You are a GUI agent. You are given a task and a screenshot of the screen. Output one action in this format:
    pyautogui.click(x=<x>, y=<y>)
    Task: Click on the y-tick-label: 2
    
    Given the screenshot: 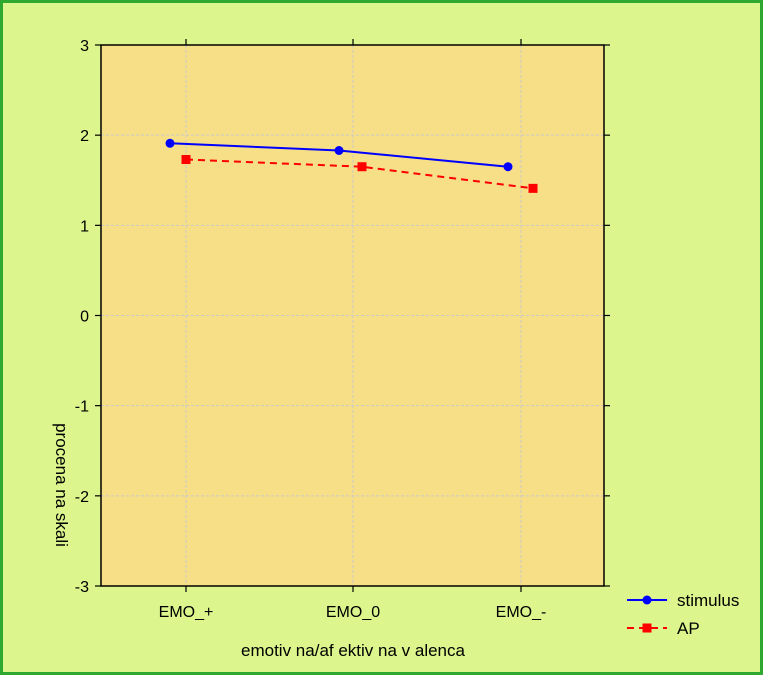 What is the action you would take?
    pyautogui.click(x=84, y=136)
    